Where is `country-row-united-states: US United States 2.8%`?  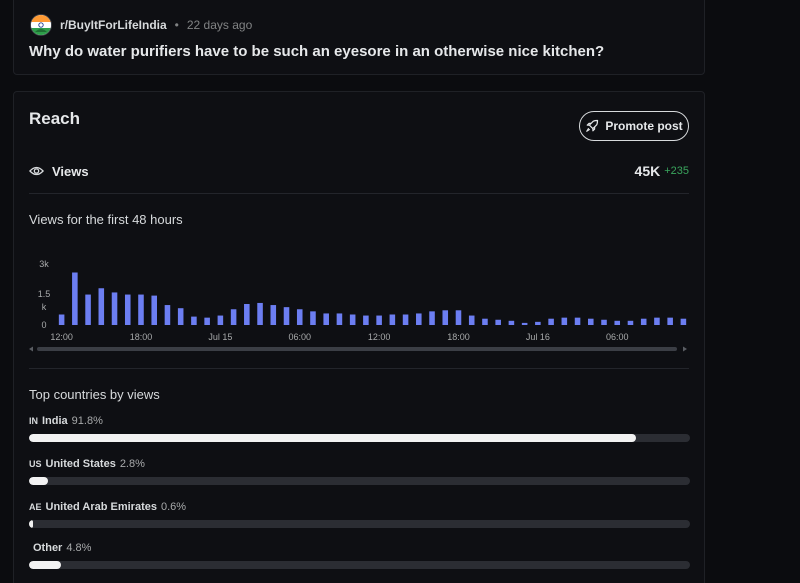 country-row-united-states: US United States 2.8% is located at coordinates (359, 471).